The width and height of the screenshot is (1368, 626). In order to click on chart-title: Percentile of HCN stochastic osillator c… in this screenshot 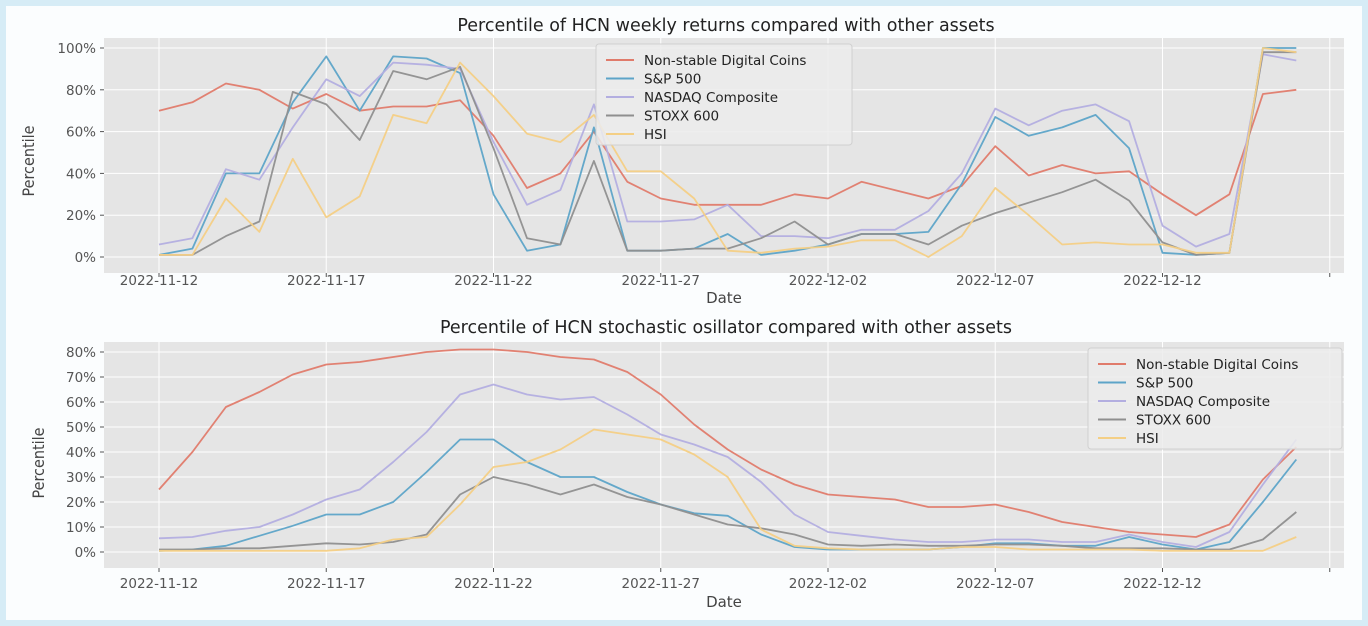, I will do `click(726, 328)`.